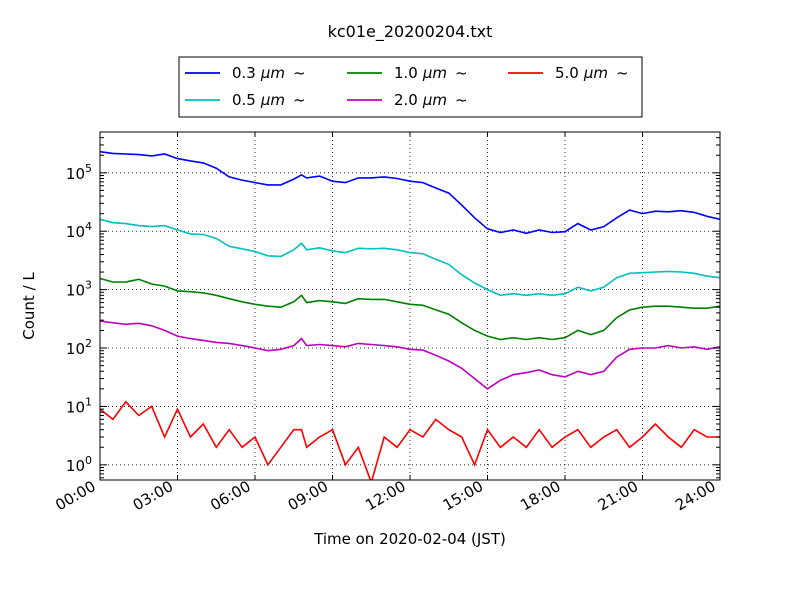 Image resolution: width=800 pixels, height=600 pixels. I want to click on y-tick-exponent: 3, so click(88, 285).